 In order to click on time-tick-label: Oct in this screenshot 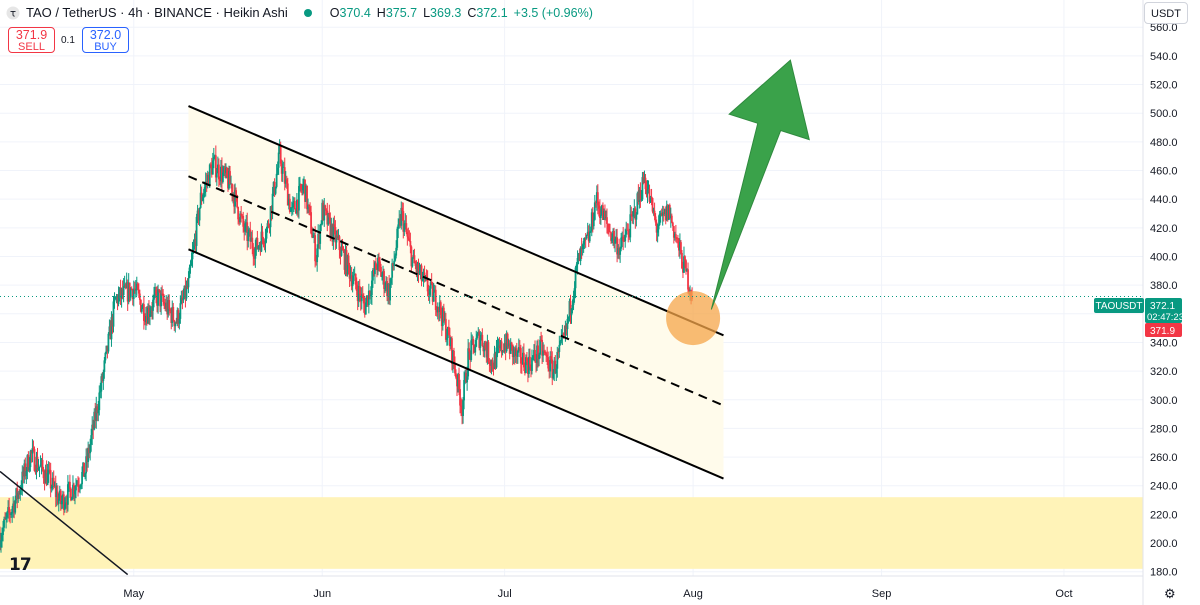, I will do `click(1063, 594)`.